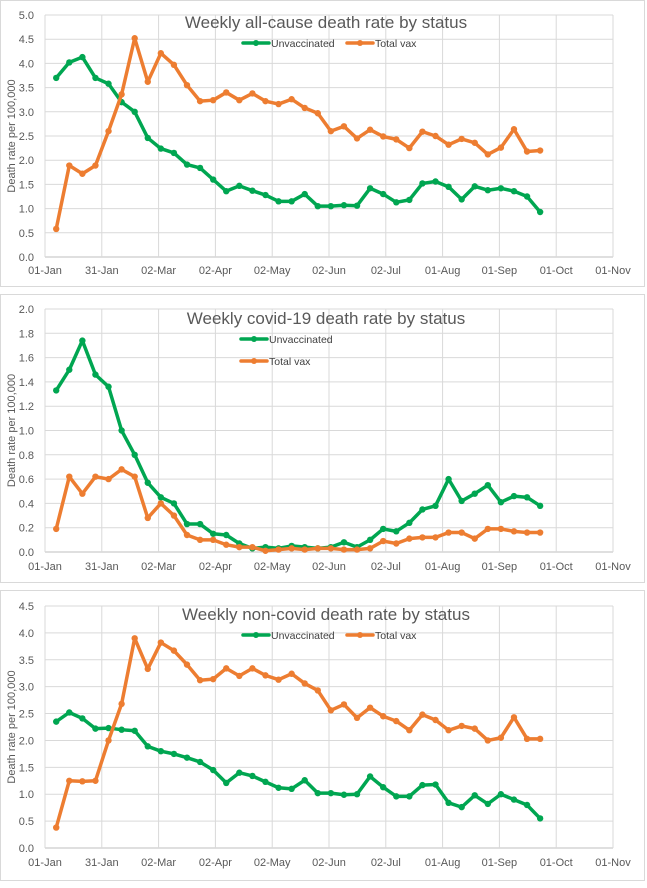 The height and width of the screenshot is (888, 647). What do you see at coordinates (45, 271) in the screenshot?
I see `x-tick-label: 01-Jan` at bounding box center [45, 271].